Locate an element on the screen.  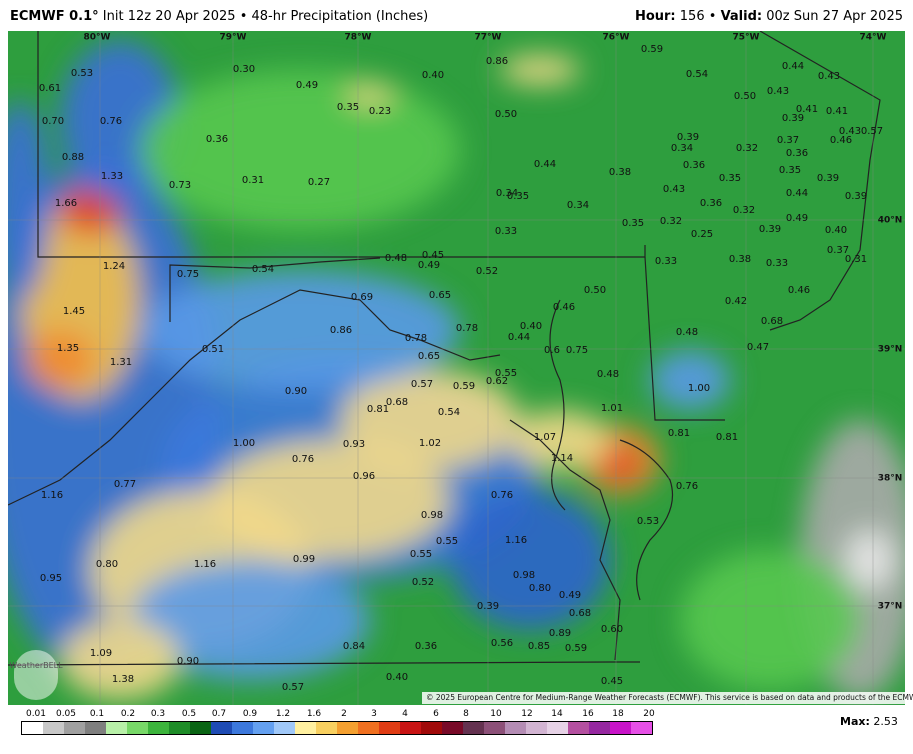
lon-label: 75°W is located at coordinates (746, 38).